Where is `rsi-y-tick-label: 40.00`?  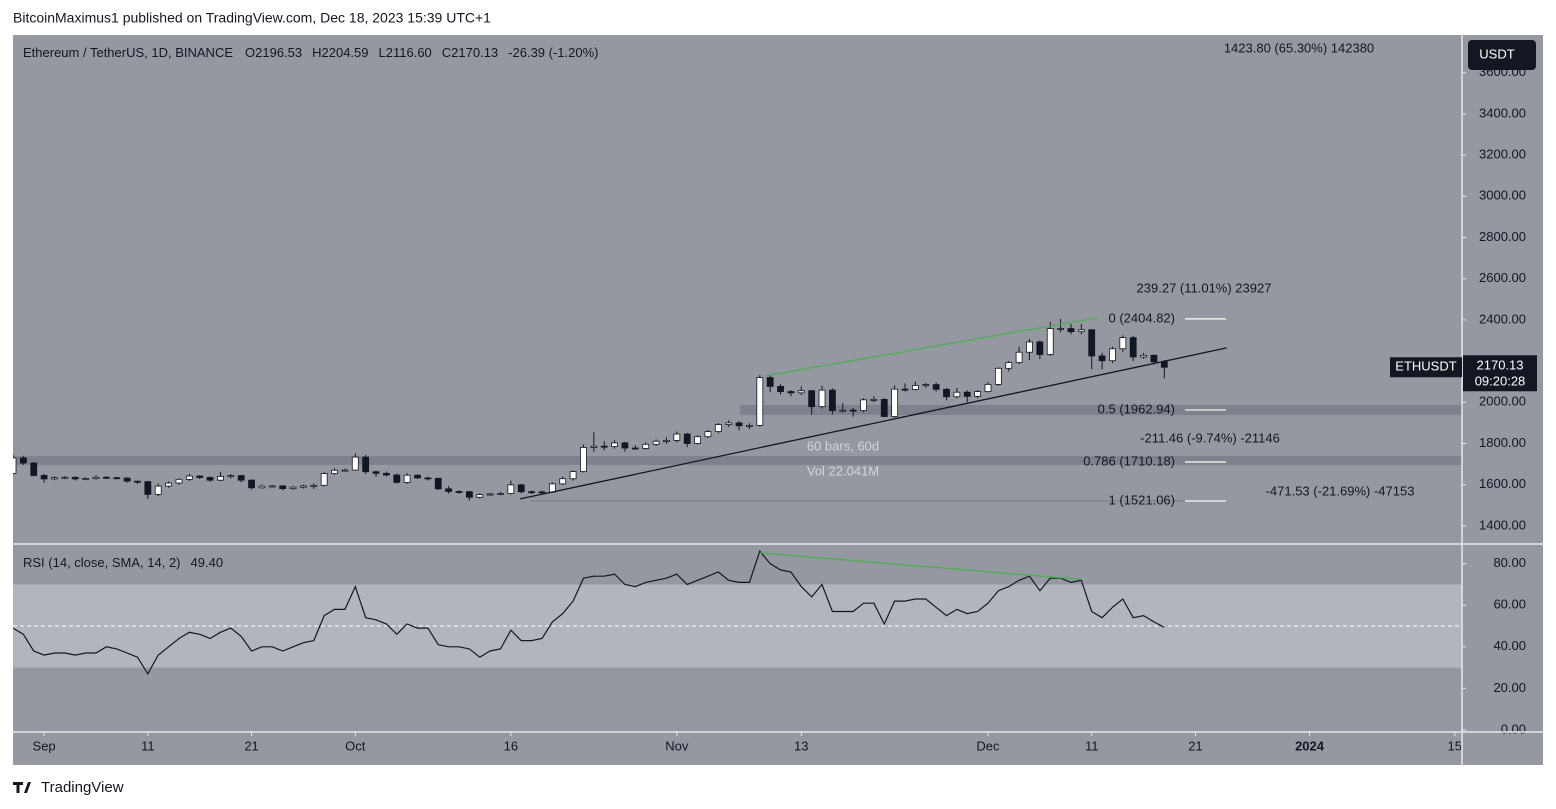
rsi-y-tick-label: 40.00 is located at coordinates (1509, 645).